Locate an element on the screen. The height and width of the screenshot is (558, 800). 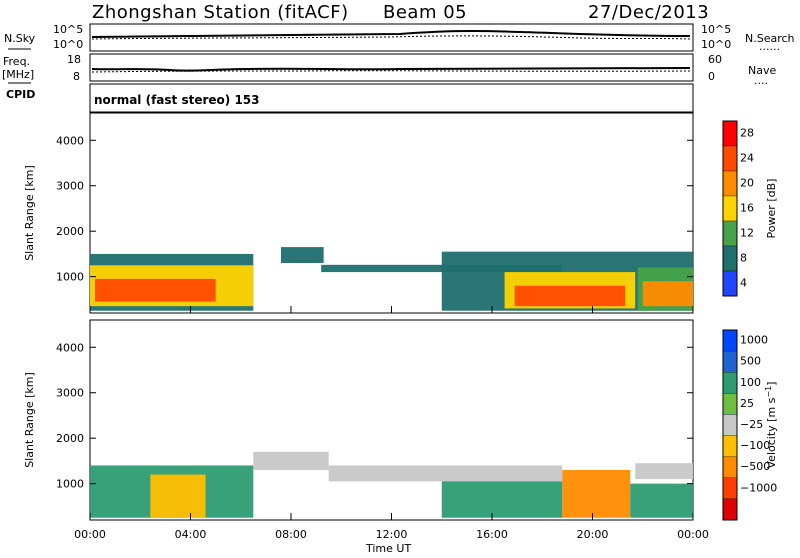
frequency-line is located at coordinates (391, 69).